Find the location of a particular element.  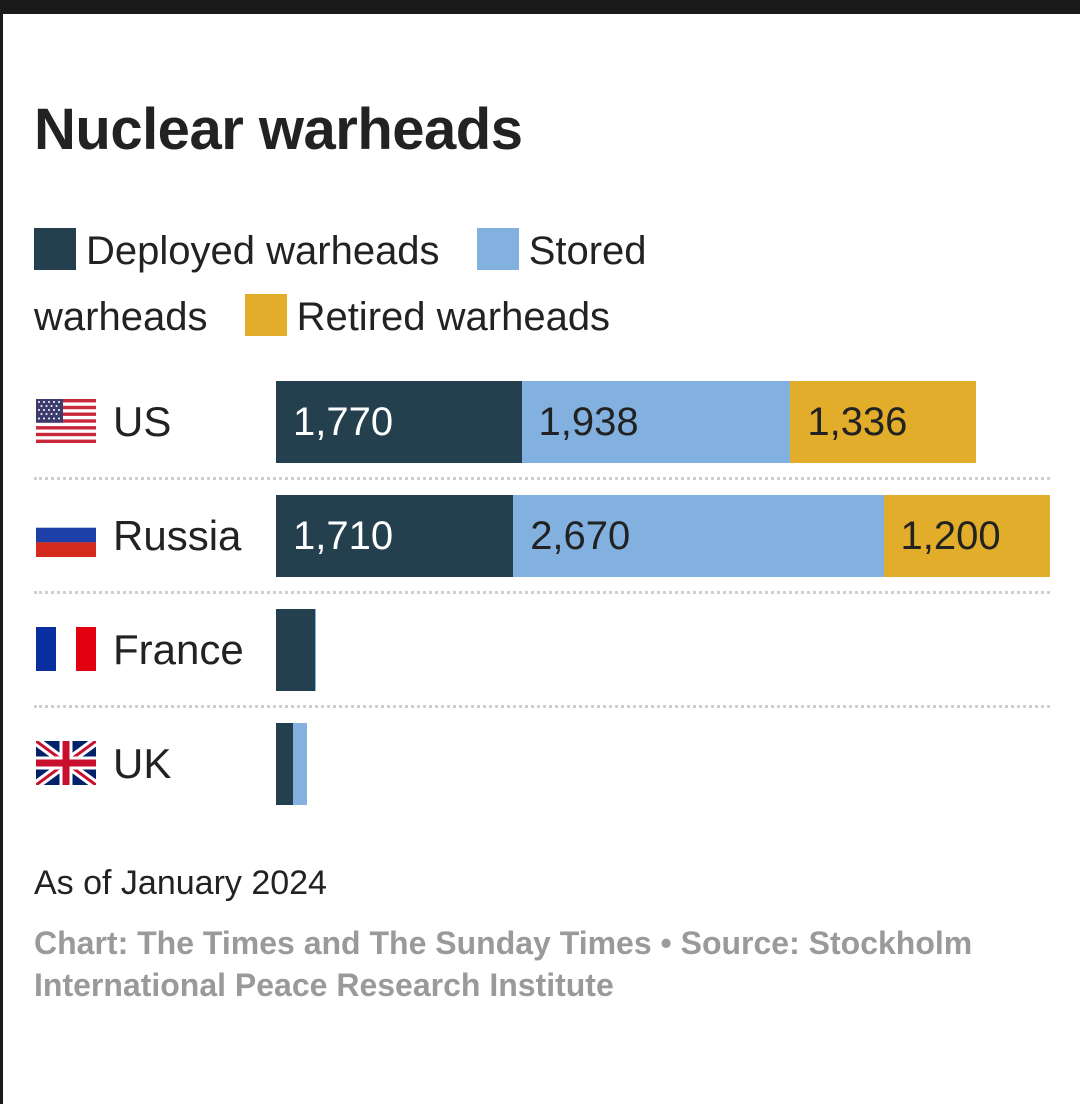

legend-item-retired: Retired warheads is located at coordinates (427, 316).